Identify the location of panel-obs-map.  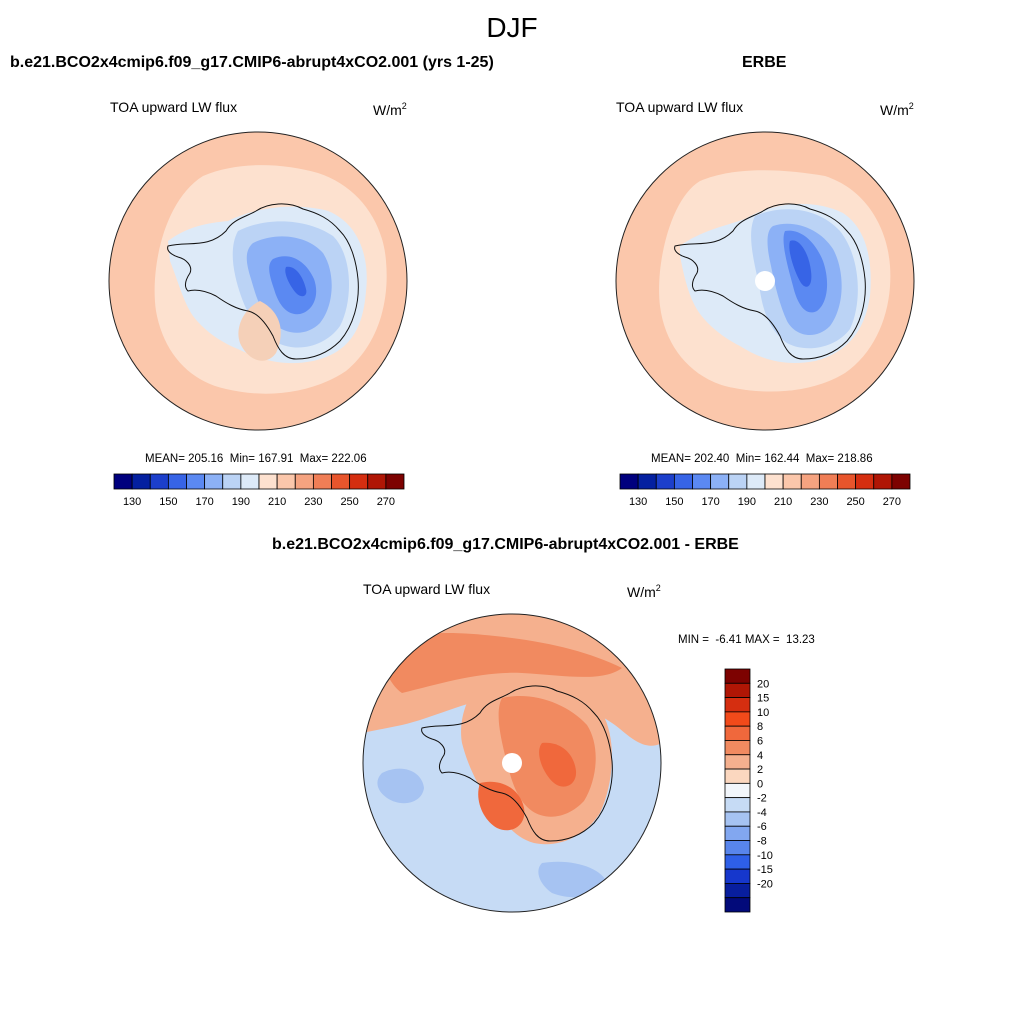
(765, 281).